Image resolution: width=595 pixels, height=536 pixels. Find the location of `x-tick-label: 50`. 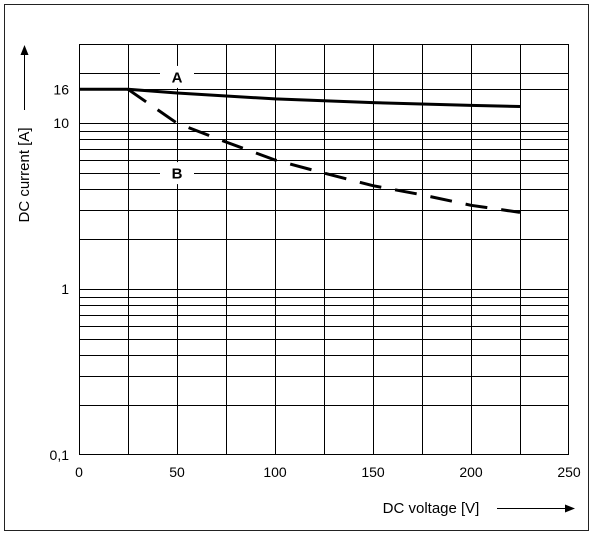

x-tick-label: 50 is located at coordinates (177, 472).